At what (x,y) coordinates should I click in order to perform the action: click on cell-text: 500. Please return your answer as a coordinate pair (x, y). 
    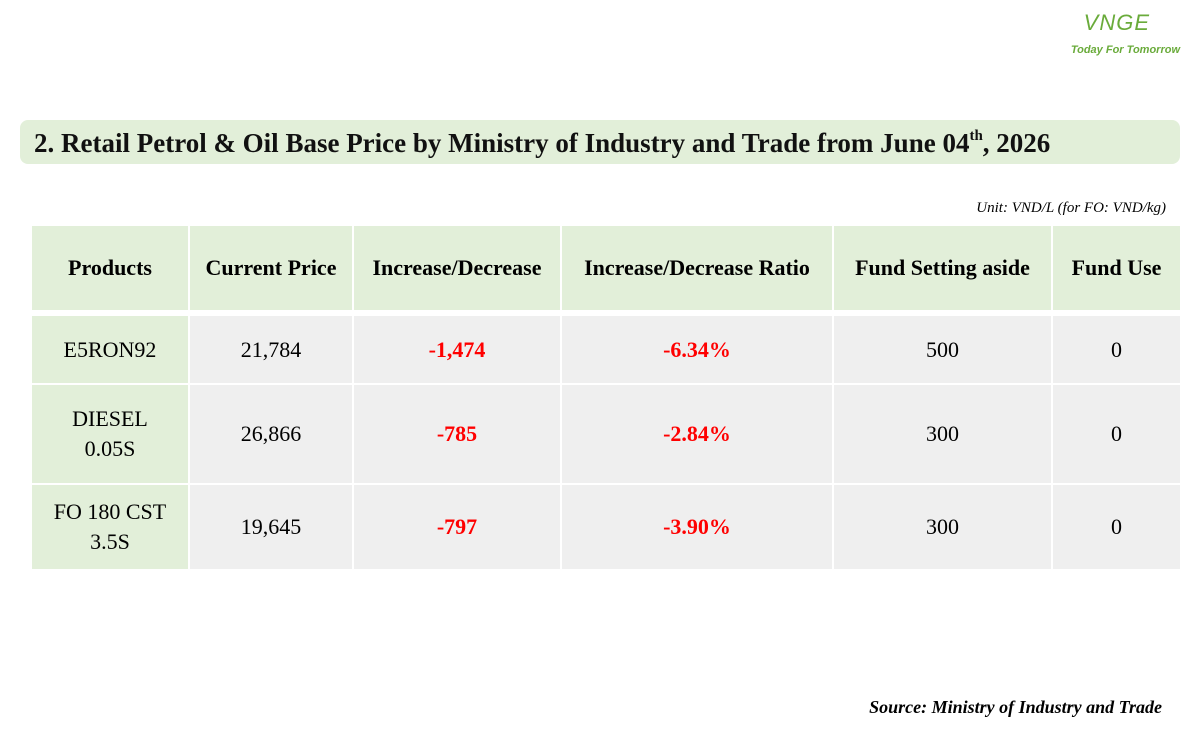
    Looking at the image, I should click on (942, 349).